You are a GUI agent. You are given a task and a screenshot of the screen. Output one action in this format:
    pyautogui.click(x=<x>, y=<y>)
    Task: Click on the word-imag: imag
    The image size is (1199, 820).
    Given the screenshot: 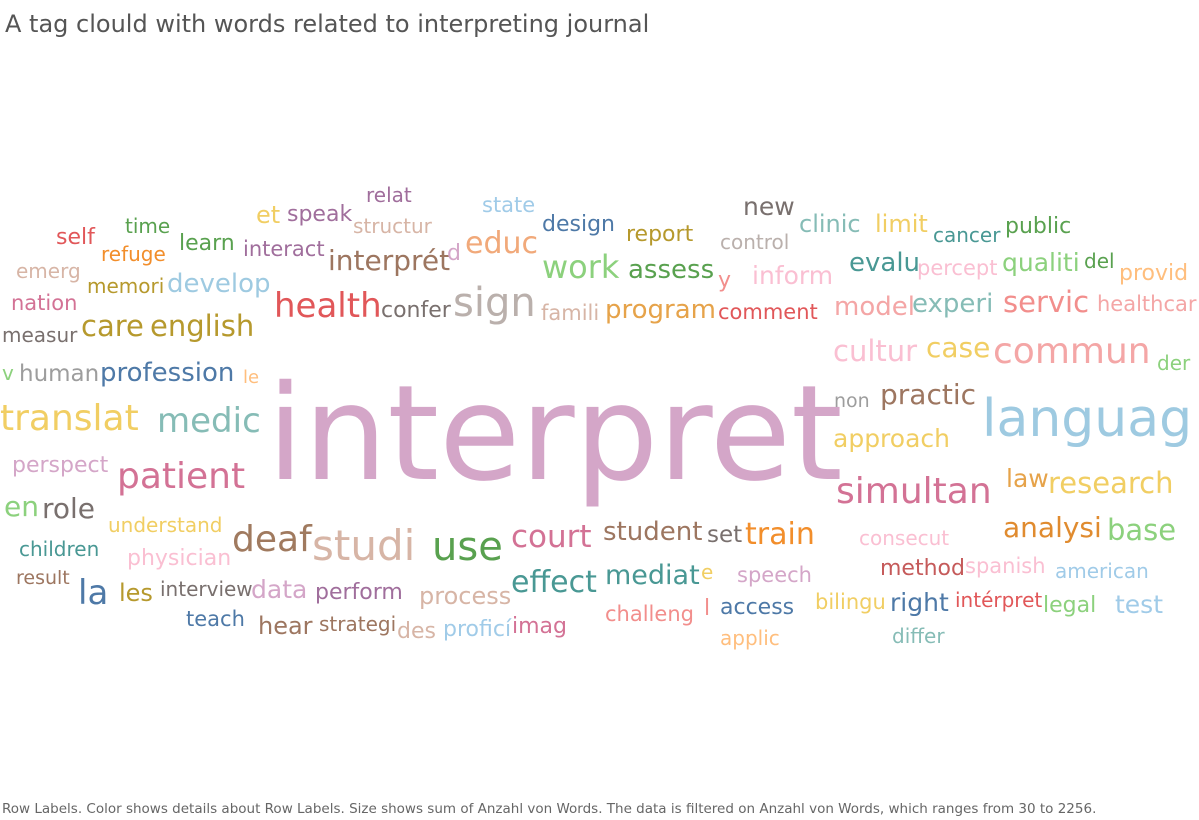 What is the action you would take?
    pyautogui.click(x=539, y=626)
    